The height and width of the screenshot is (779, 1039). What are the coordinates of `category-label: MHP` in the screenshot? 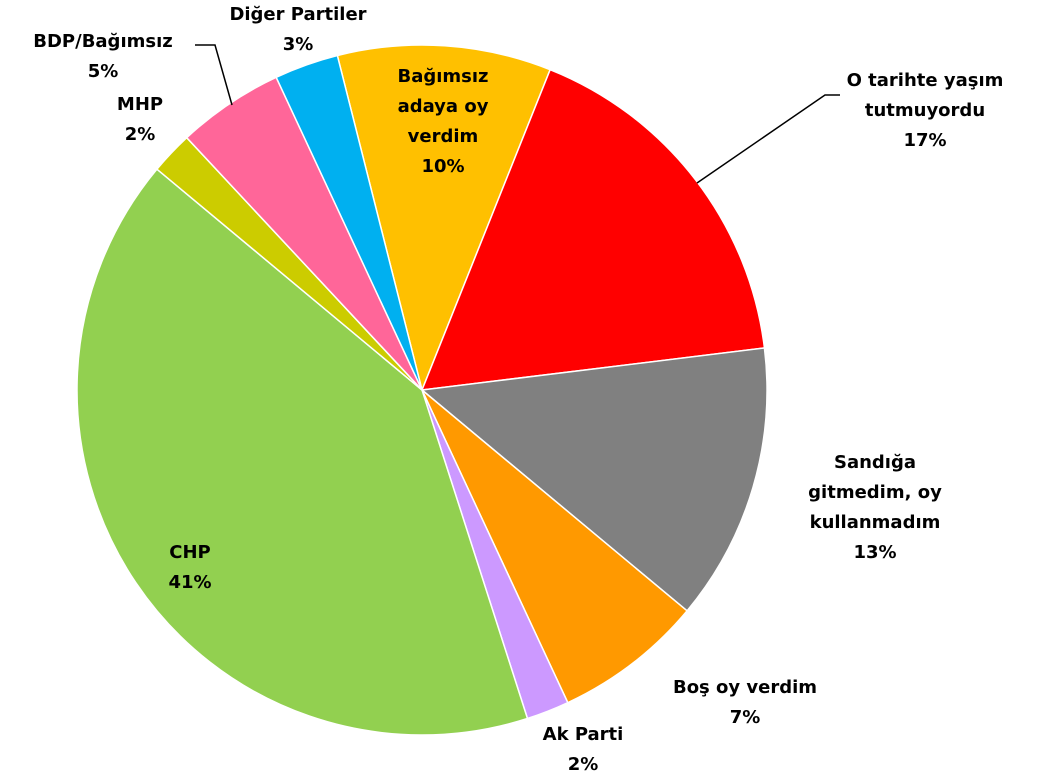 It's located at (140, 104).